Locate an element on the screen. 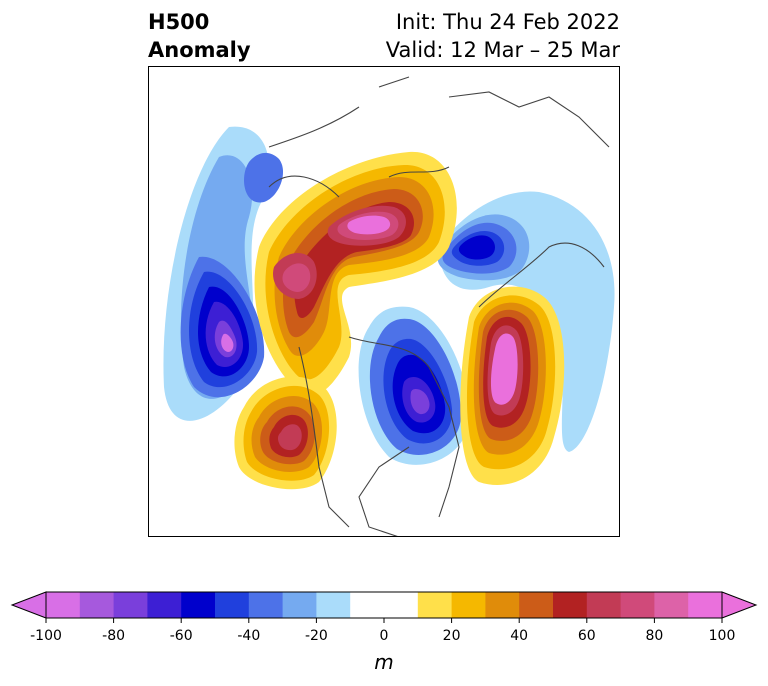 The image size is (768, 686). valid-range: Valid: 12 Mar – 25 Mar is located at coordinates (502, 50).